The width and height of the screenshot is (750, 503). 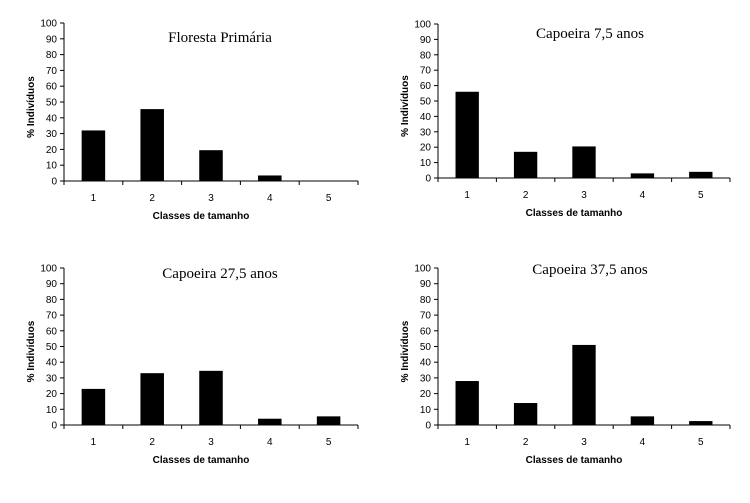 What do you see at coordinates (220, 274) in the screenshot?
I see `chart-title: Capoeira 27,5 anos` at bounding box center [220, 274].